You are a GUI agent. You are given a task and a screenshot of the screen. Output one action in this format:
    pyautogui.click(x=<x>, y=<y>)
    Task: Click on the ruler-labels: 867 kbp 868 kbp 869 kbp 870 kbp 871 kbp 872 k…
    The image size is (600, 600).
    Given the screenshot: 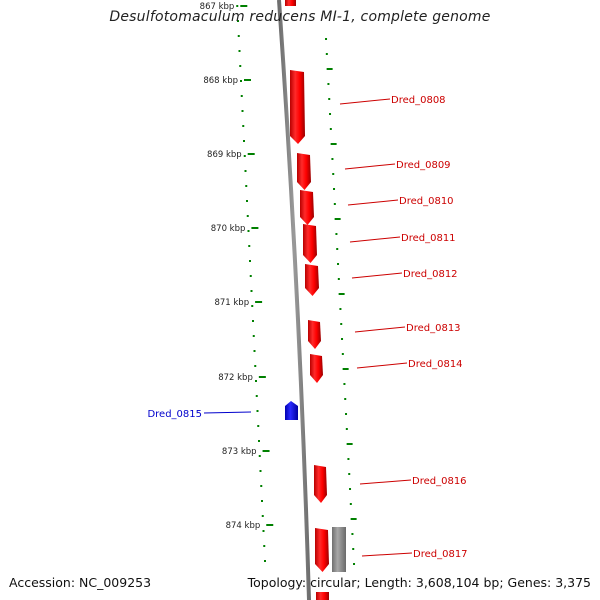 What is the action you would take?
    pyautogui.click(x=237, y=266)
    